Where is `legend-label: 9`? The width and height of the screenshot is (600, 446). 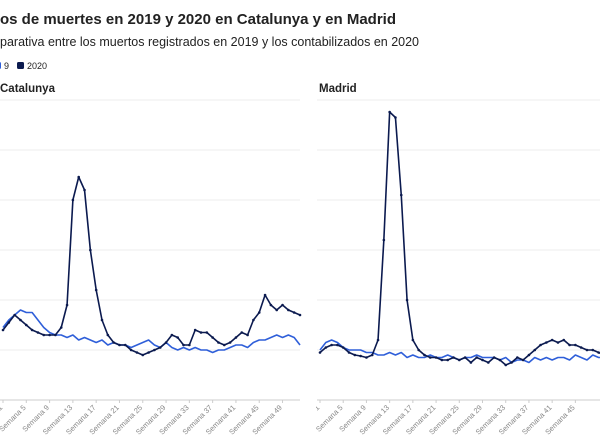
legend-label: 9 is located at coordinates (6, 66).